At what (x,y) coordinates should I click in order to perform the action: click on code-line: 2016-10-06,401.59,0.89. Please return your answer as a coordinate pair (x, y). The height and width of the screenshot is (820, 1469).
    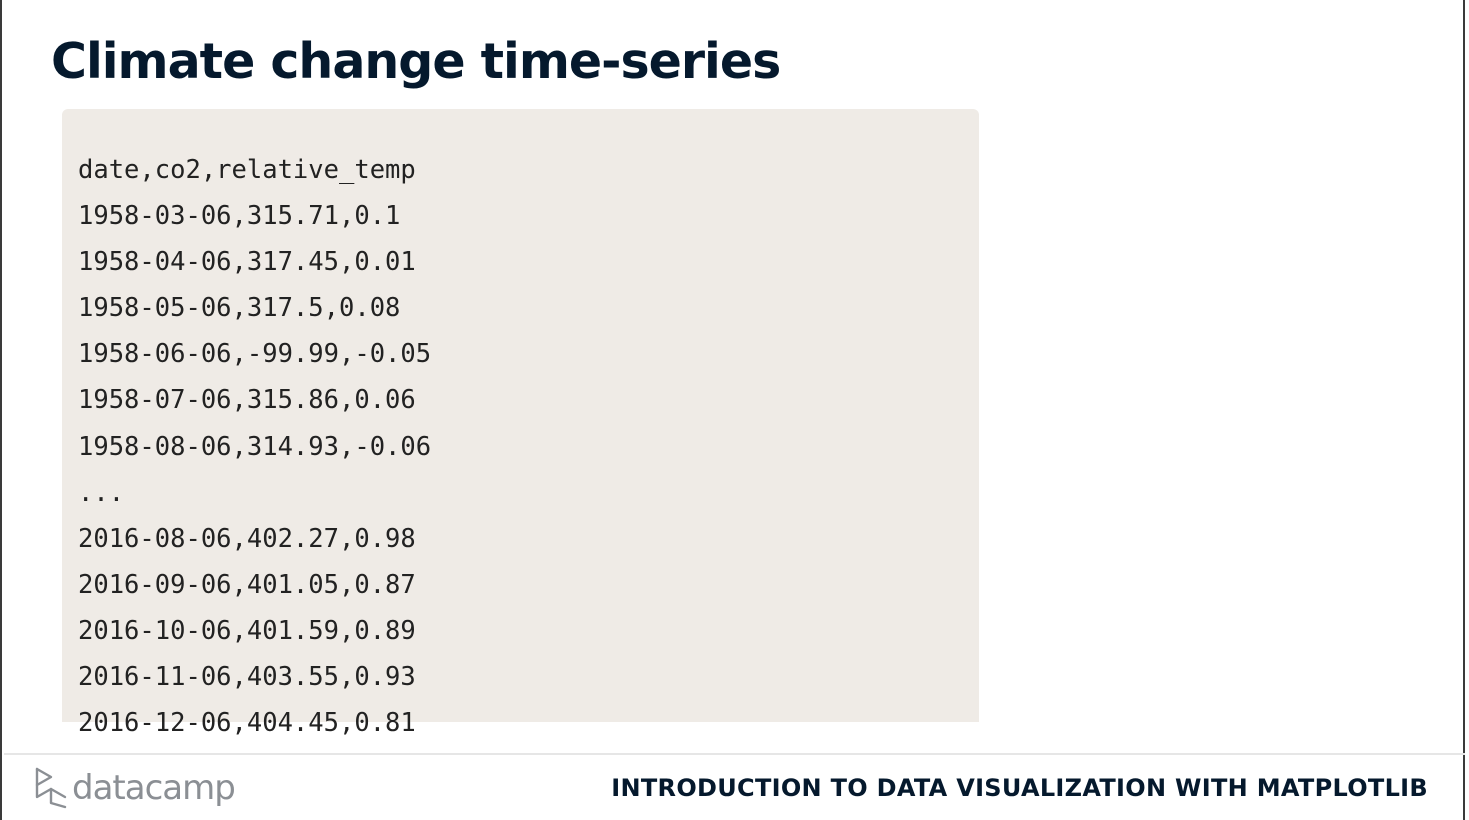
    Looking at the image, I should click on (247, 630).